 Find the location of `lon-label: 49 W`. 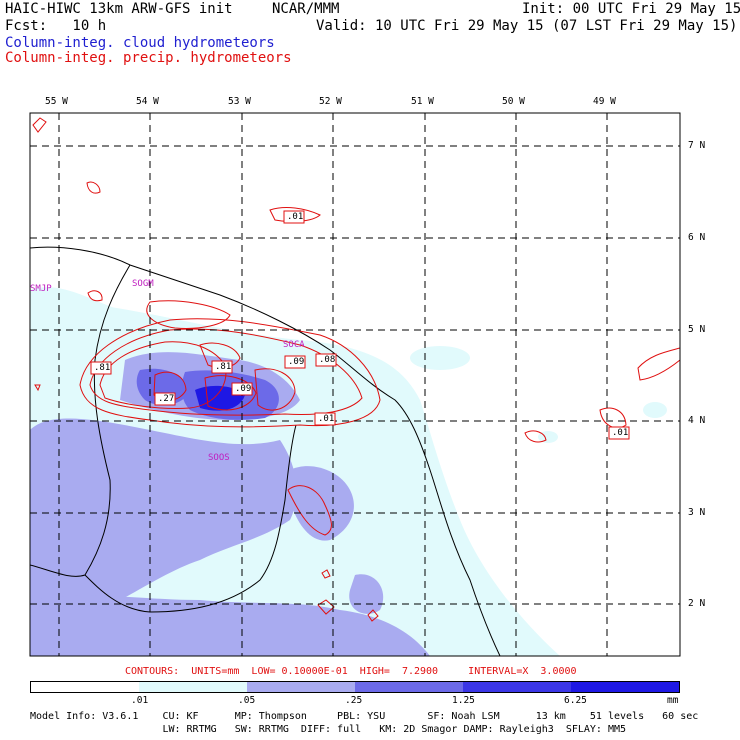

lon-label: 49 W is located at coordinates (604, 101).